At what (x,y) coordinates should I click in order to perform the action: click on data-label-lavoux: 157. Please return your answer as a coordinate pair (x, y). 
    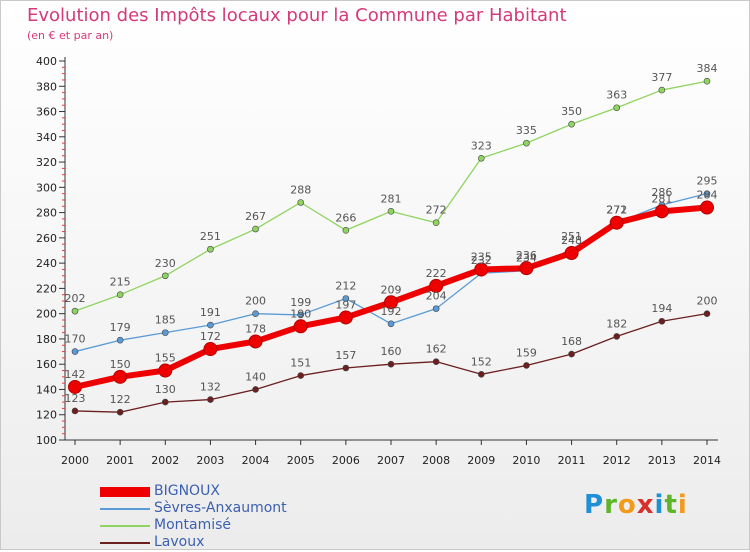
    Looking at the image, I should click on (345, 355).